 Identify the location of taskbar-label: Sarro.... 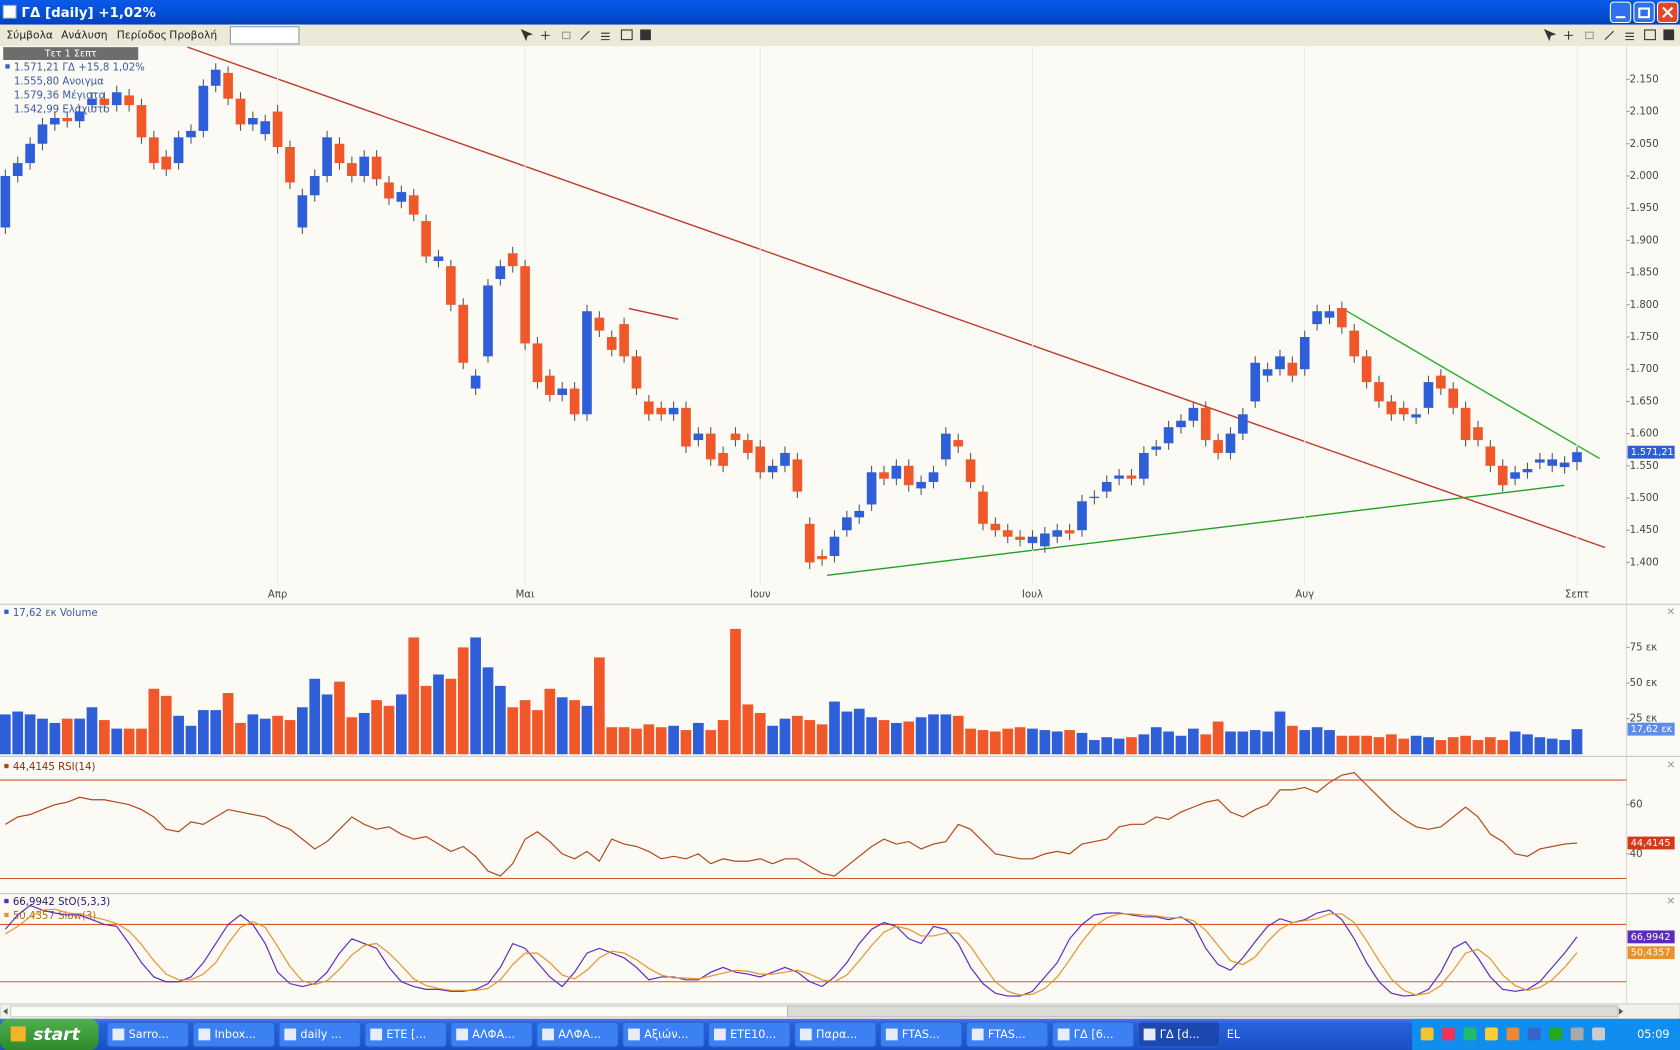
(149, 1034).